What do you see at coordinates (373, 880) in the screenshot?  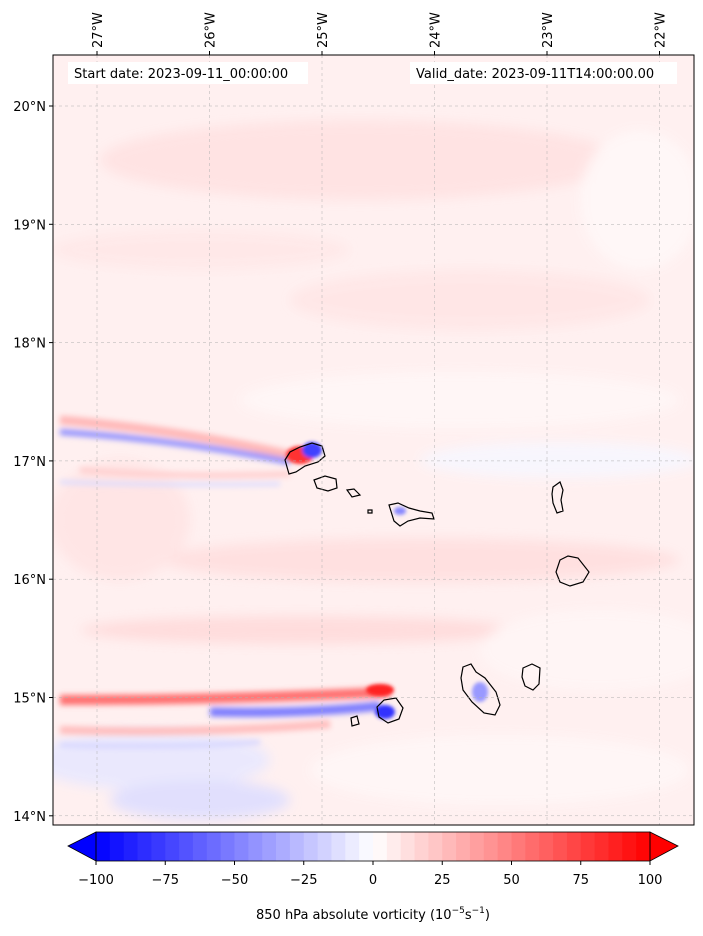 I see `colorbar-tick-label: 0` at bounding box center [373, 880].